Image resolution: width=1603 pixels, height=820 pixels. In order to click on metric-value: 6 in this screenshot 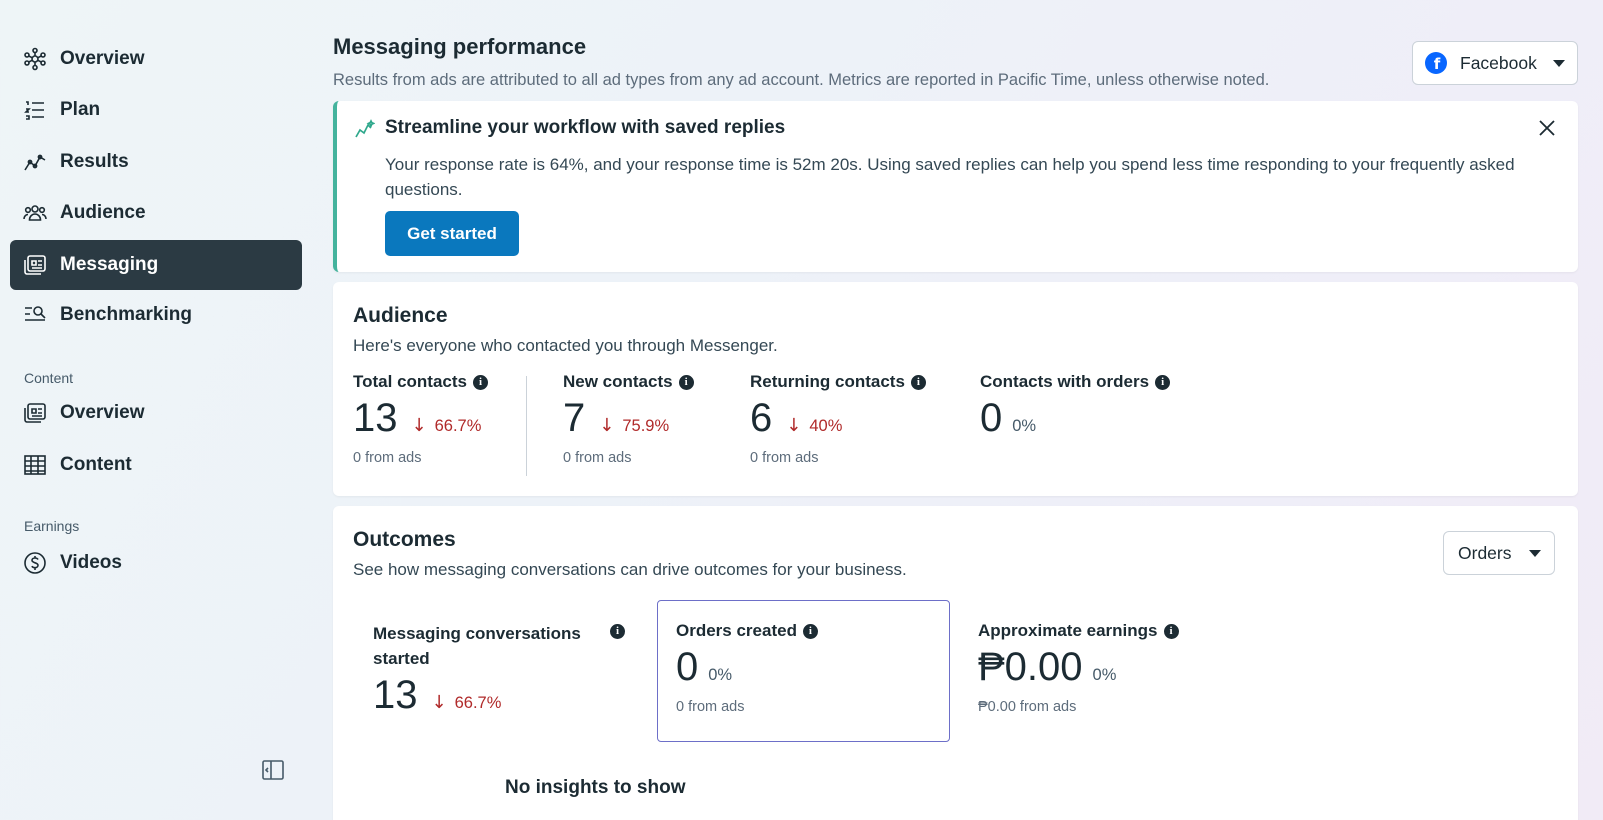, I will do `click(761, 418)`.